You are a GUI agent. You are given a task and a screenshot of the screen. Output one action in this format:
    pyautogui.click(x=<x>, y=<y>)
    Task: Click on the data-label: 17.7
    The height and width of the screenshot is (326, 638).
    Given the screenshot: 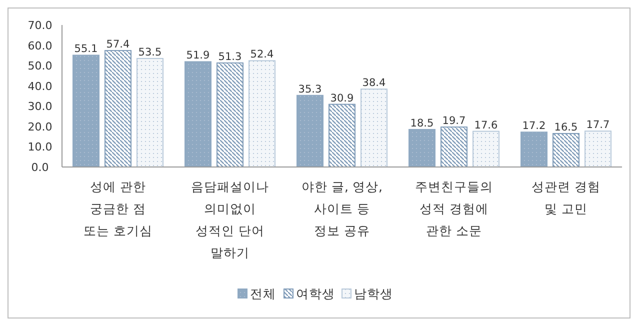 What is the action you would take?
    pyautogui.click(x=598, y=125)
    